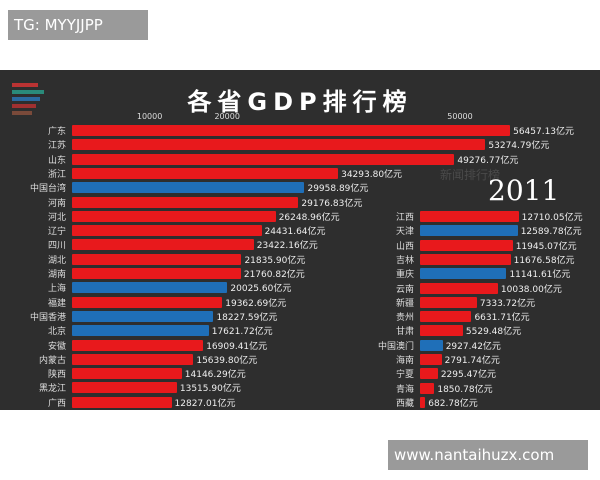 Image resolution: width=600 pixels, height=480 pixels. What do you see at coordinates (524, 190) in the screenshot?
I see `year-label: 2011` at bounding box center [524, 190].